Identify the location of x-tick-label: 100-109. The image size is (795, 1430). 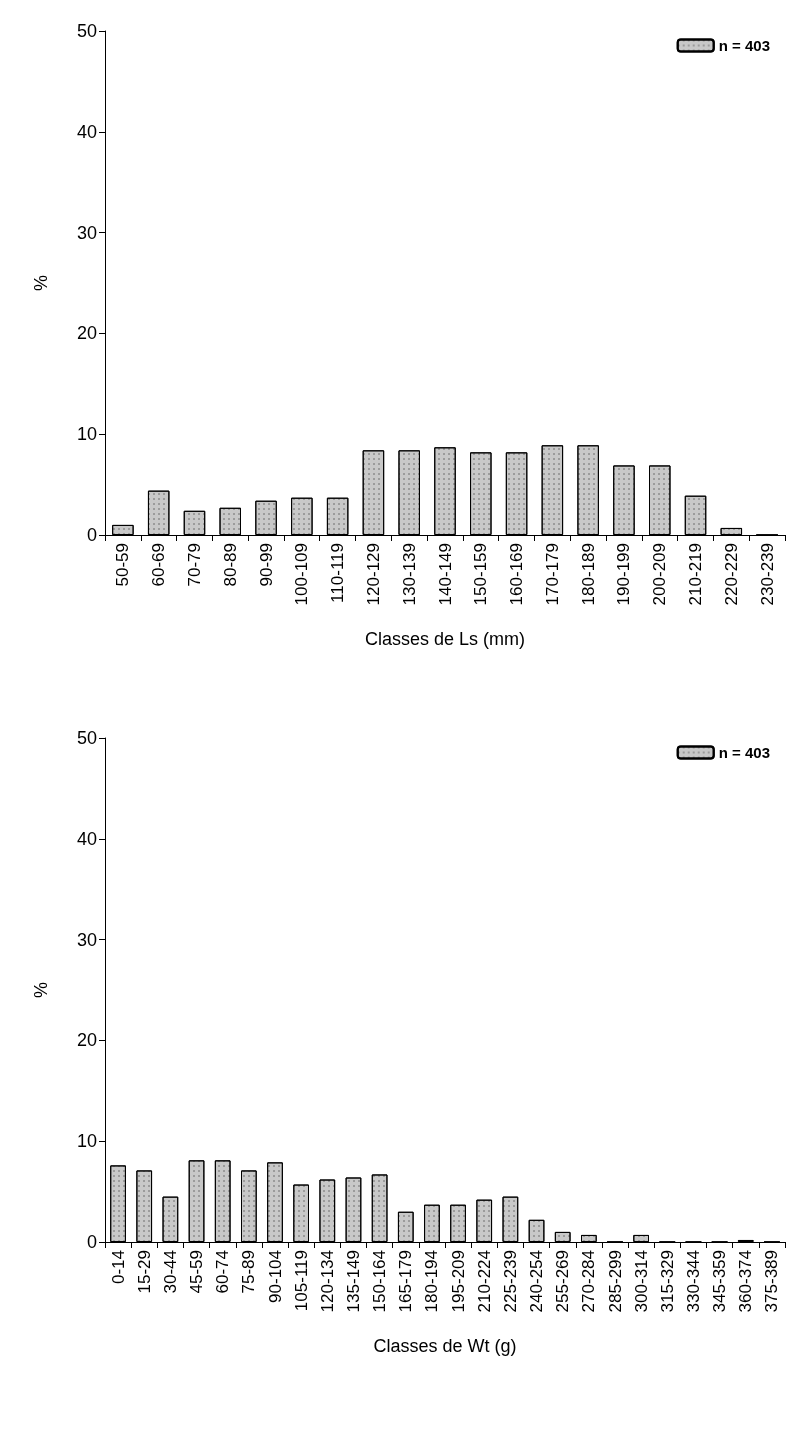
(302, 574).